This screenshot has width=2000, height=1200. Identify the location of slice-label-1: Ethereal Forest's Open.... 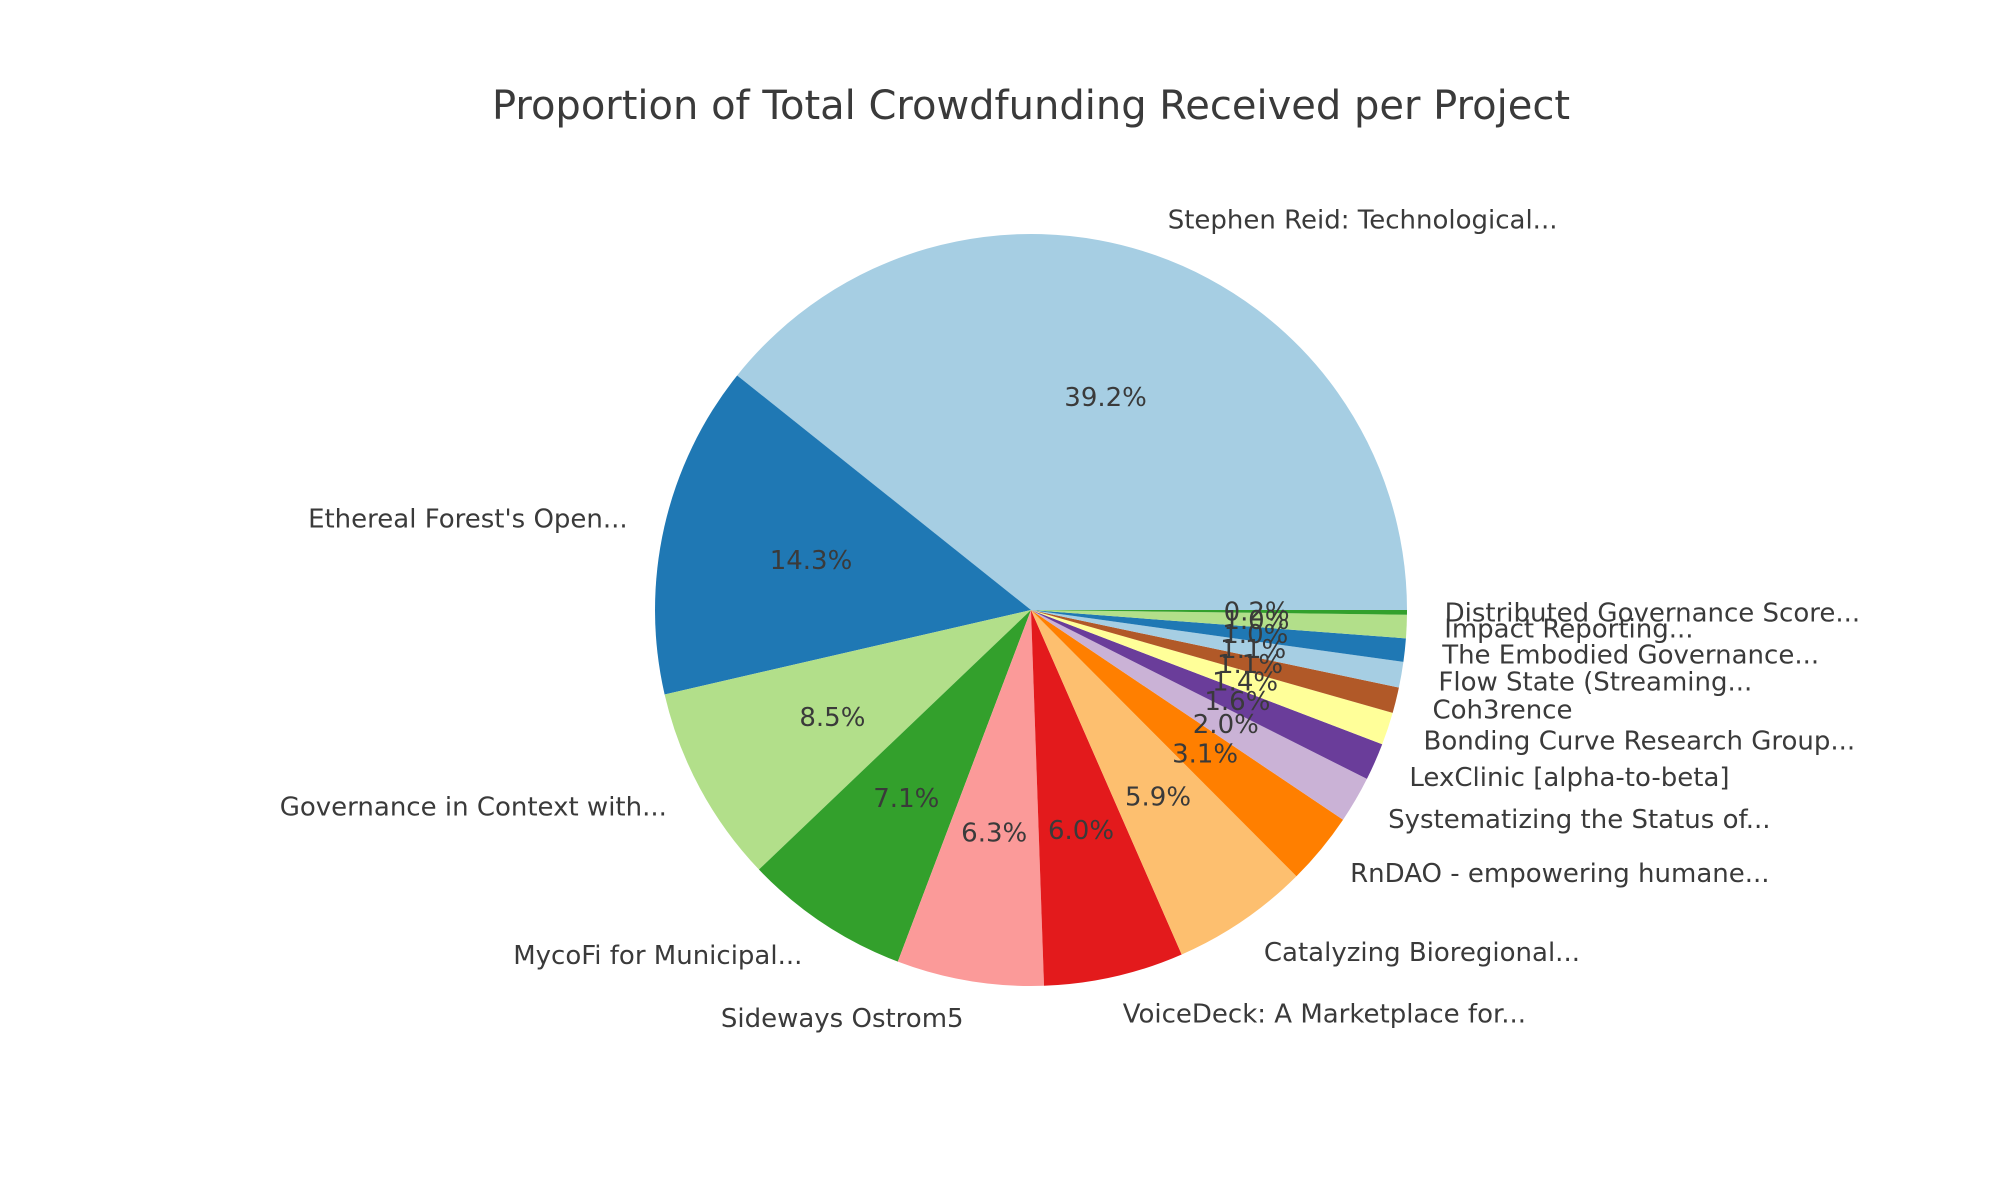
(468, 519).